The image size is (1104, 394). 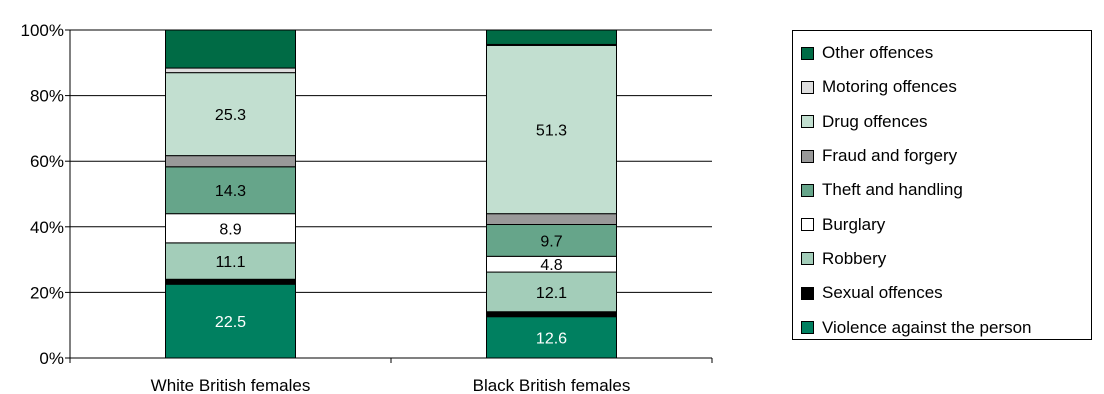 I want to click on legend-item: Theft and handling, so click(x=942, y=190).